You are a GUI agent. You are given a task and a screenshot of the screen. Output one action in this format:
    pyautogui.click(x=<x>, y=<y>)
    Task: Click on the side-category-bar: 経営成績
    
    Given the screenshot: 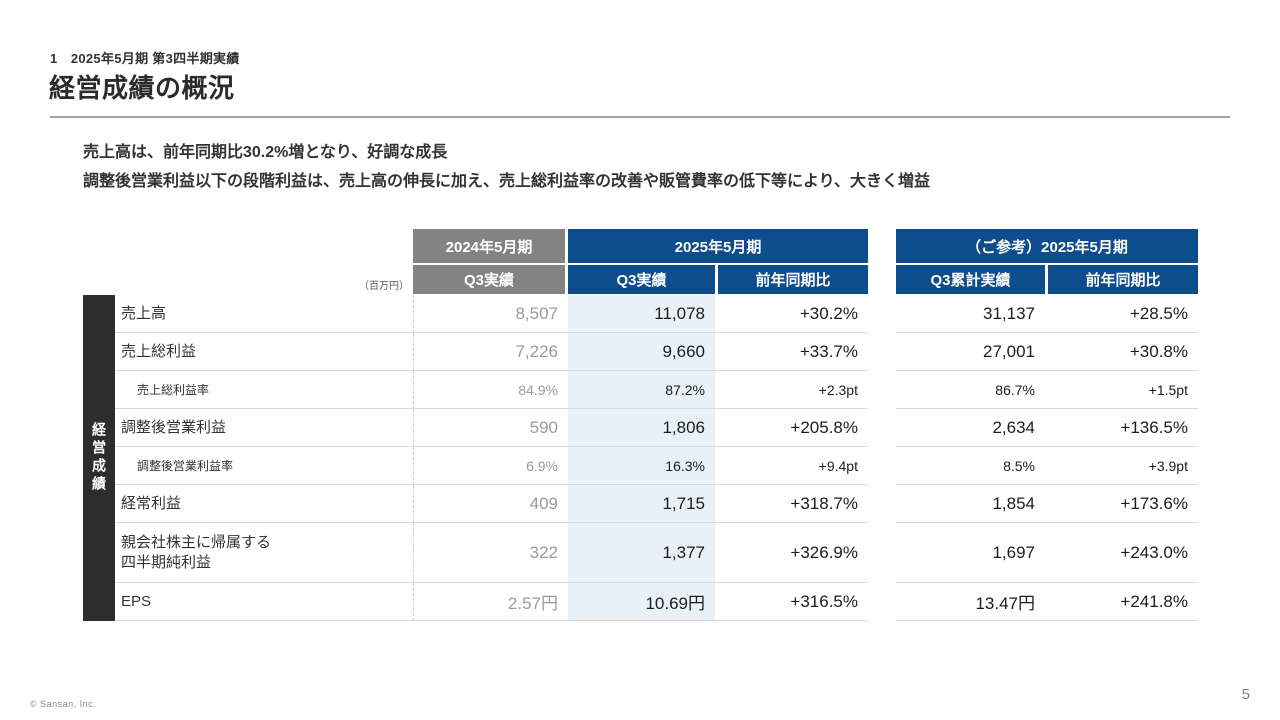 What is the action you would take?
    pyautogui.click(x=99, y=458)
    